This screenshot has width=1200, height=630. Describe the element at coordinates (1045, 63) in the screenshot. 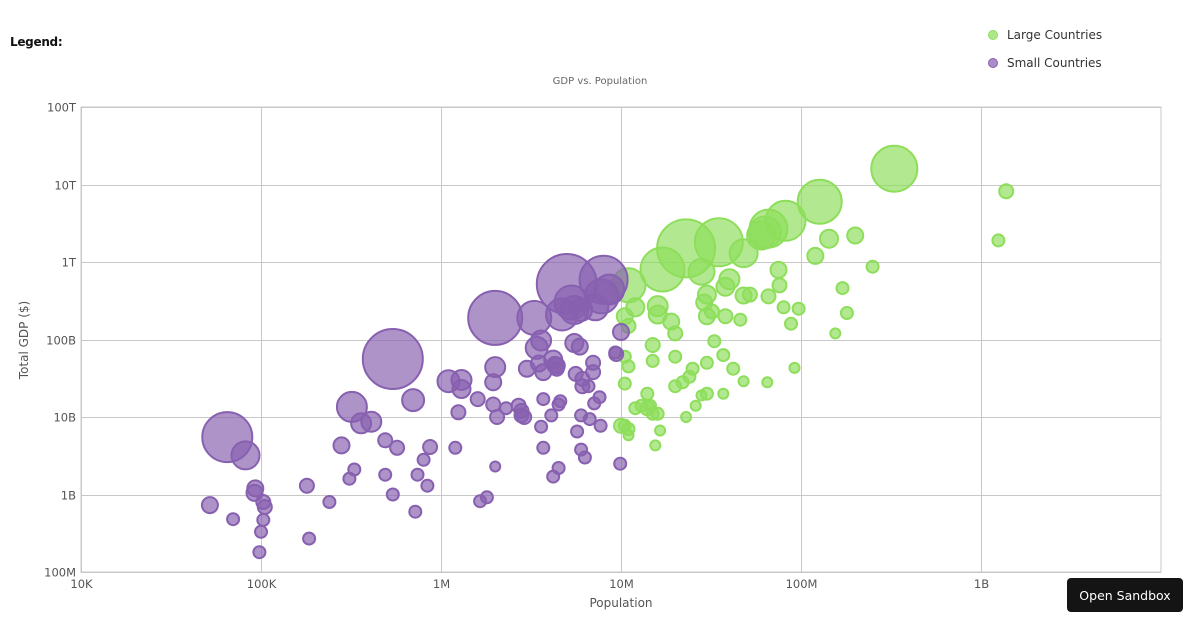

I see `legend-item-small-countries: Small Countries` at that location.